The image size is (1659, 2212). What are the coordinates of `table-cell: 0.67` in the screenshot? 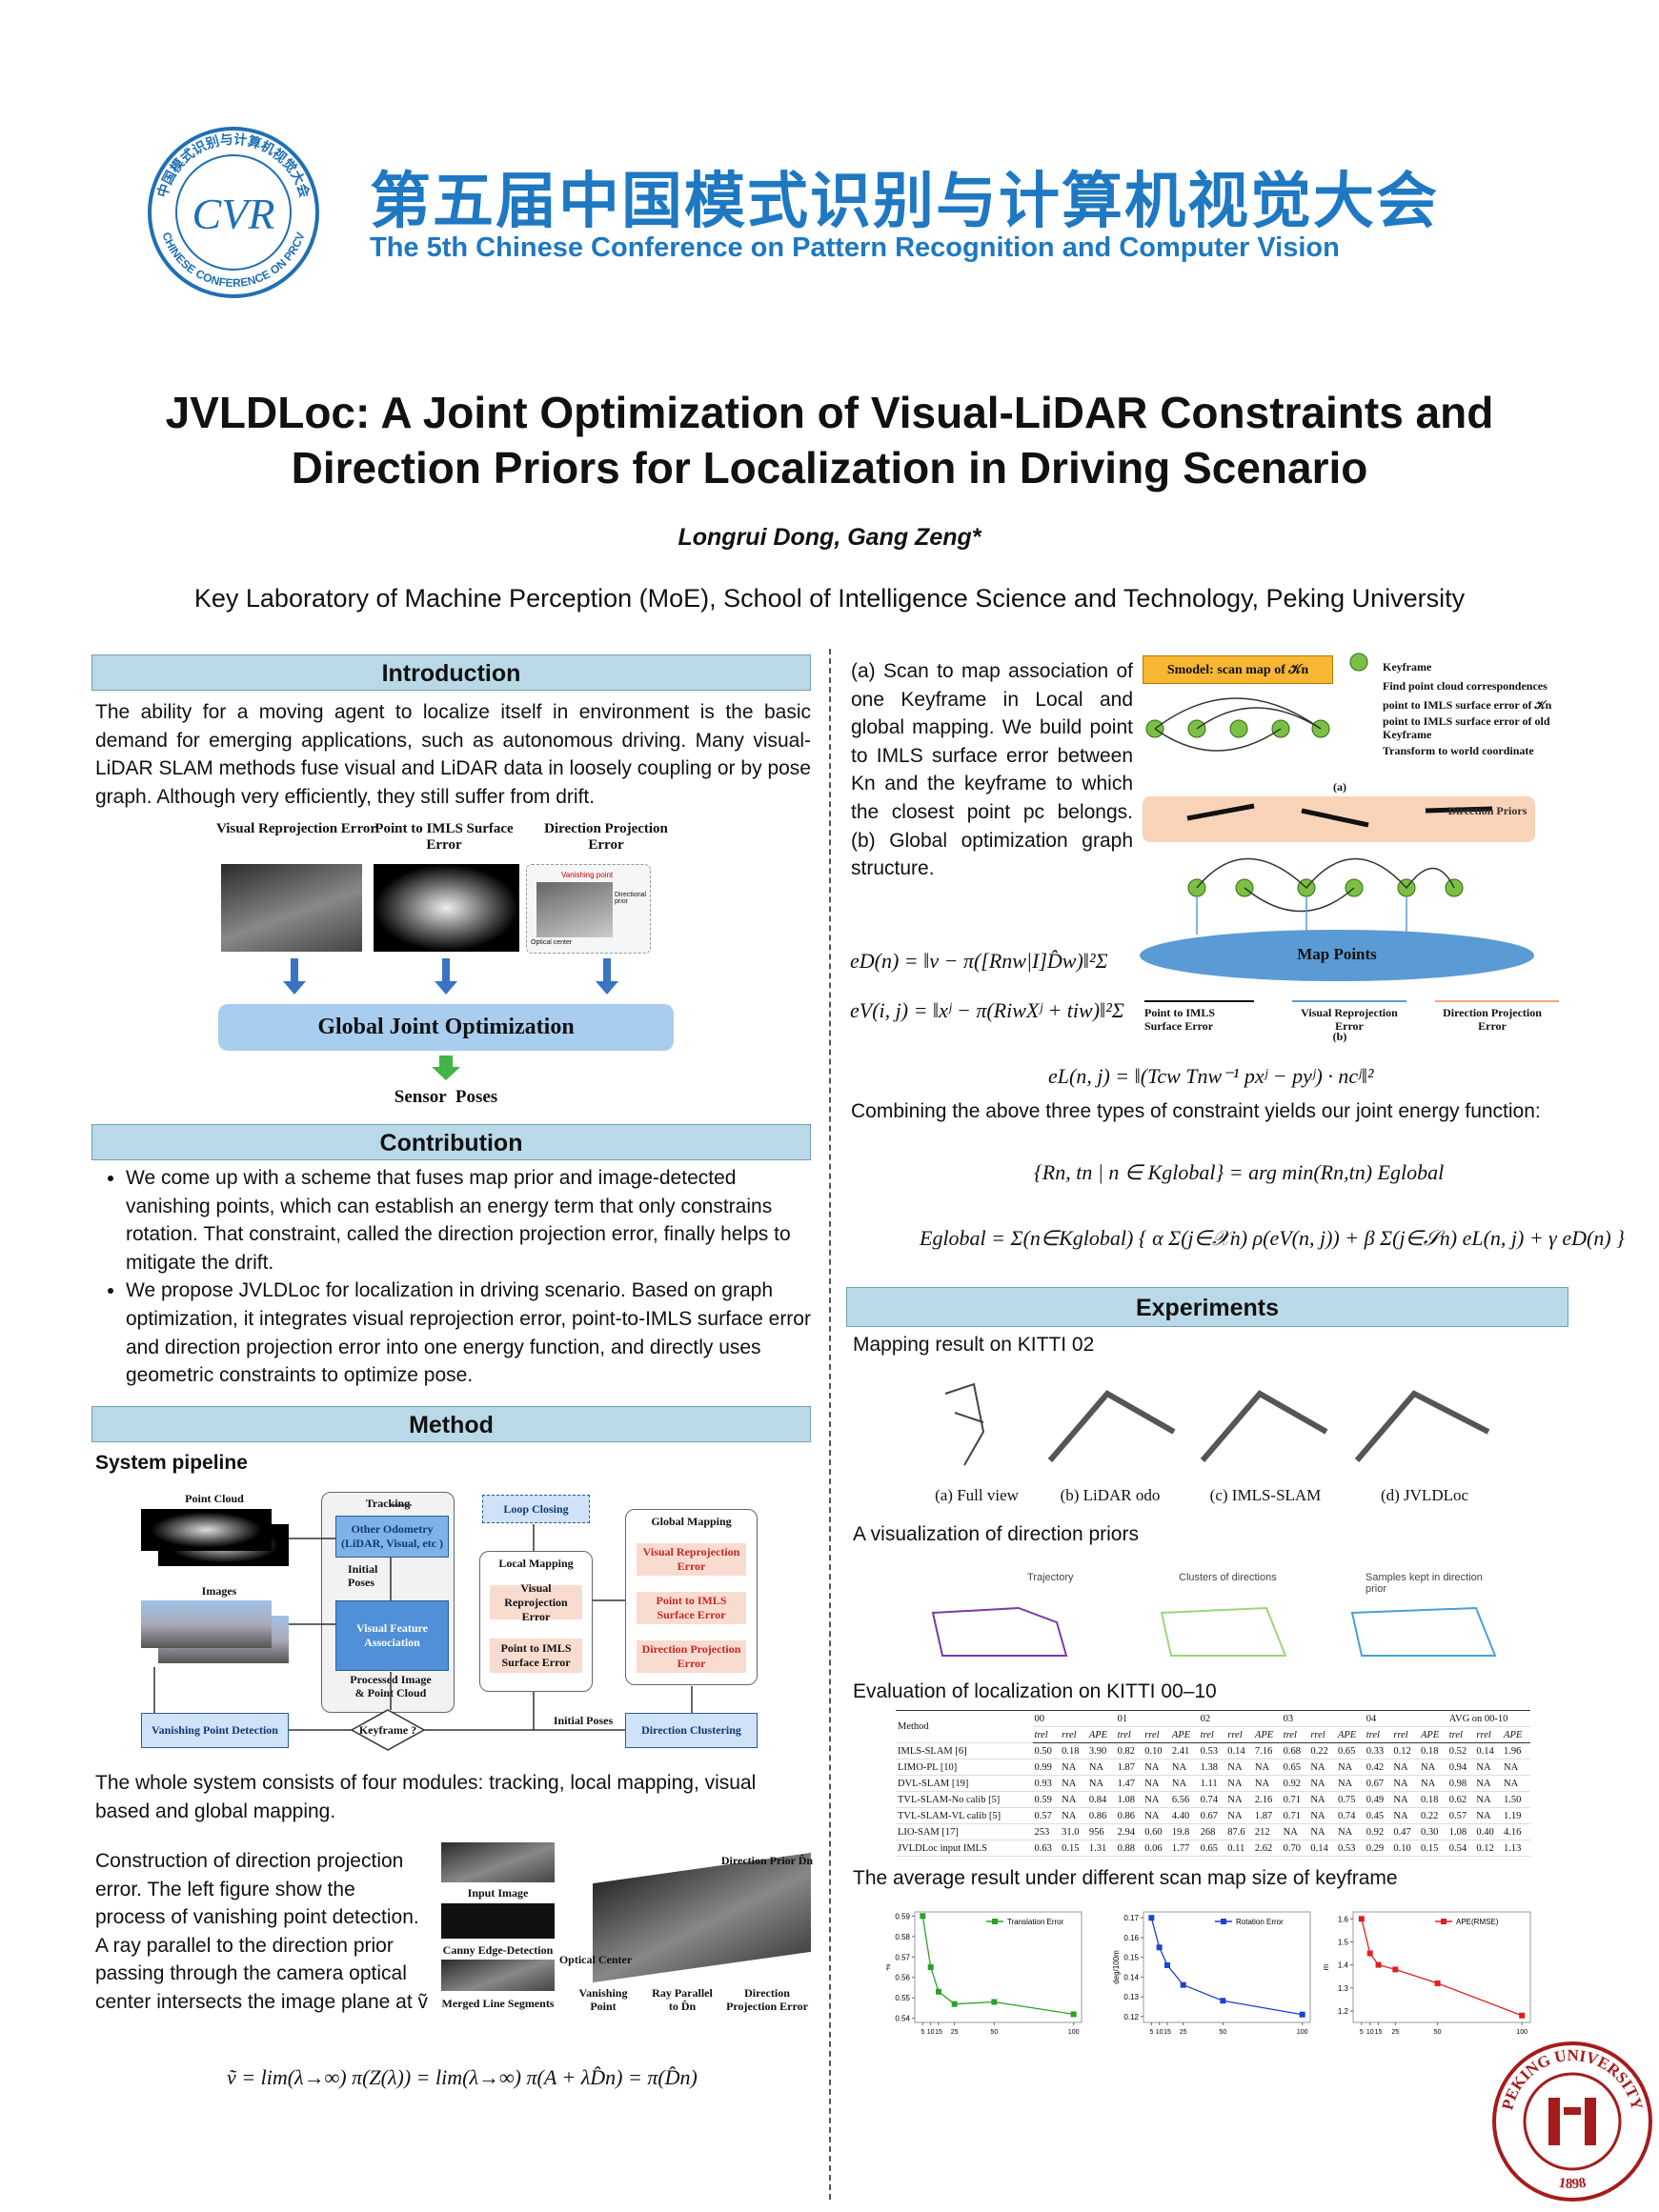 It's located at (1378, 1783).